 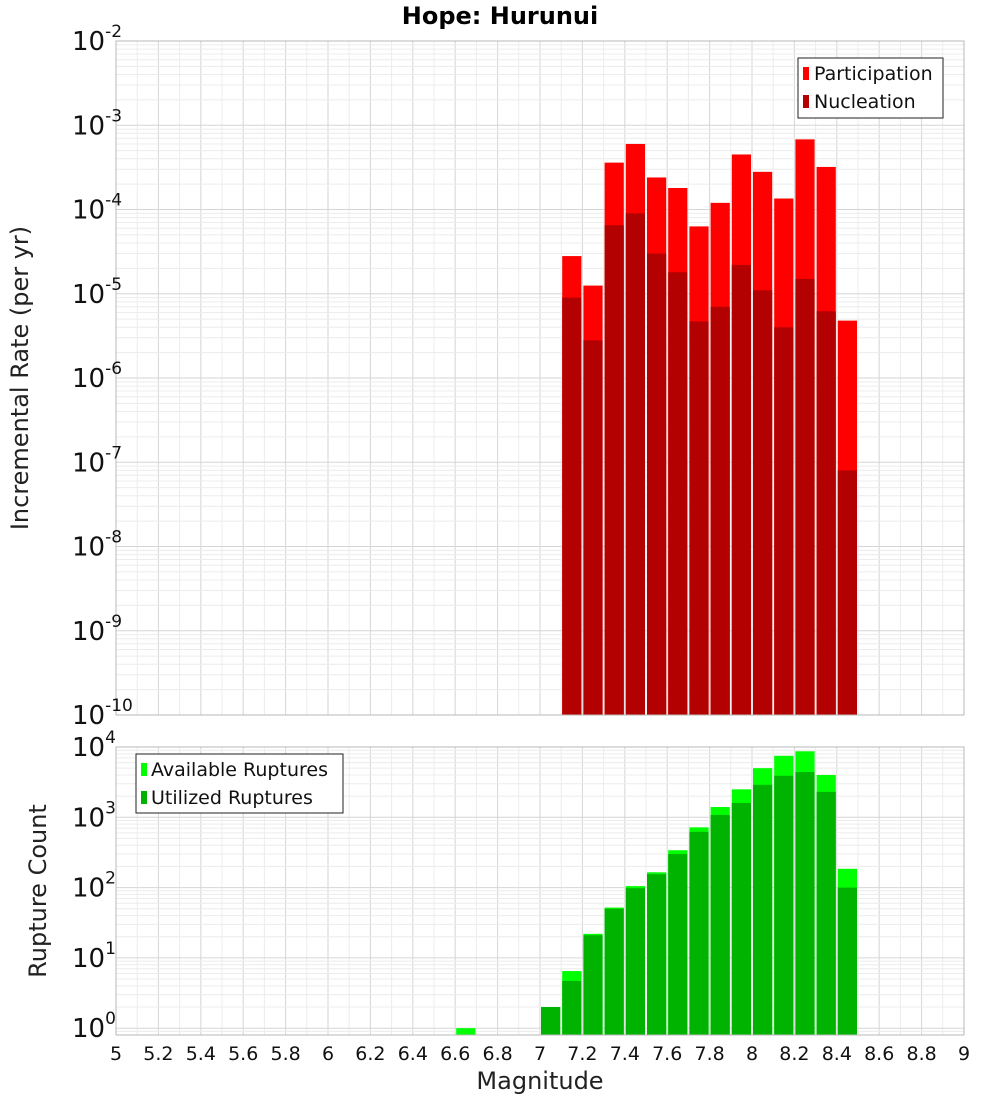 What do you see at coordinates (582, 1054) in the screenshot?
I see `x-tick-label: 7.2` at bounding box center [582, 1054].